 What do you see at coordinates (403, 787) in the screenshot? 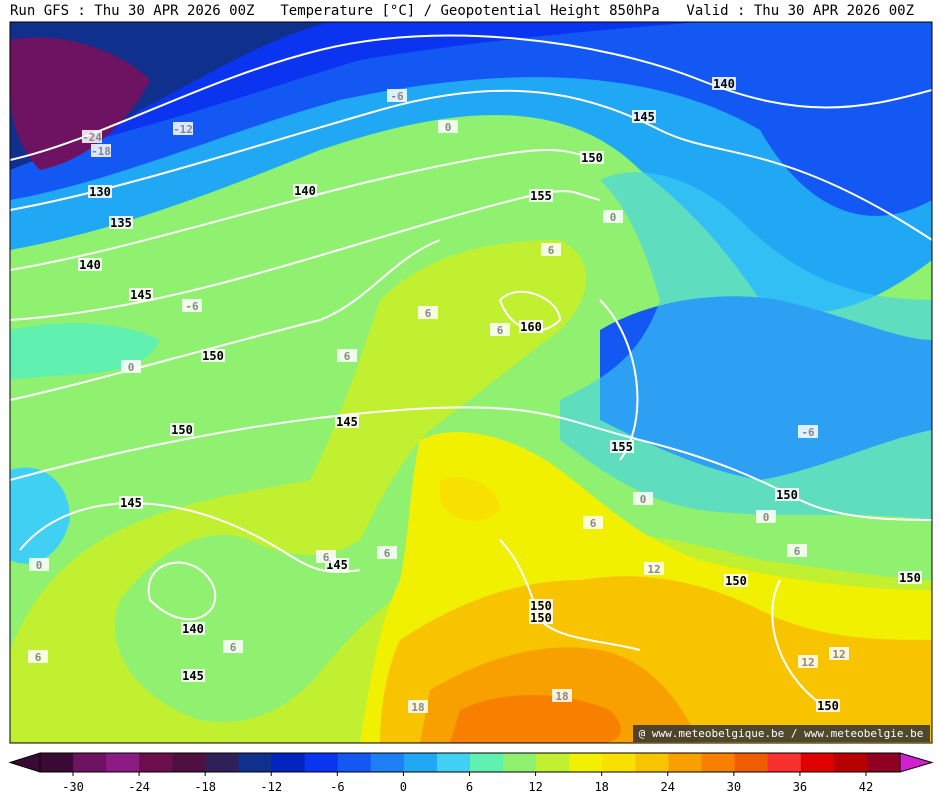
I see `colorbar-tick-label: 0` at bounding box center [403, 787].